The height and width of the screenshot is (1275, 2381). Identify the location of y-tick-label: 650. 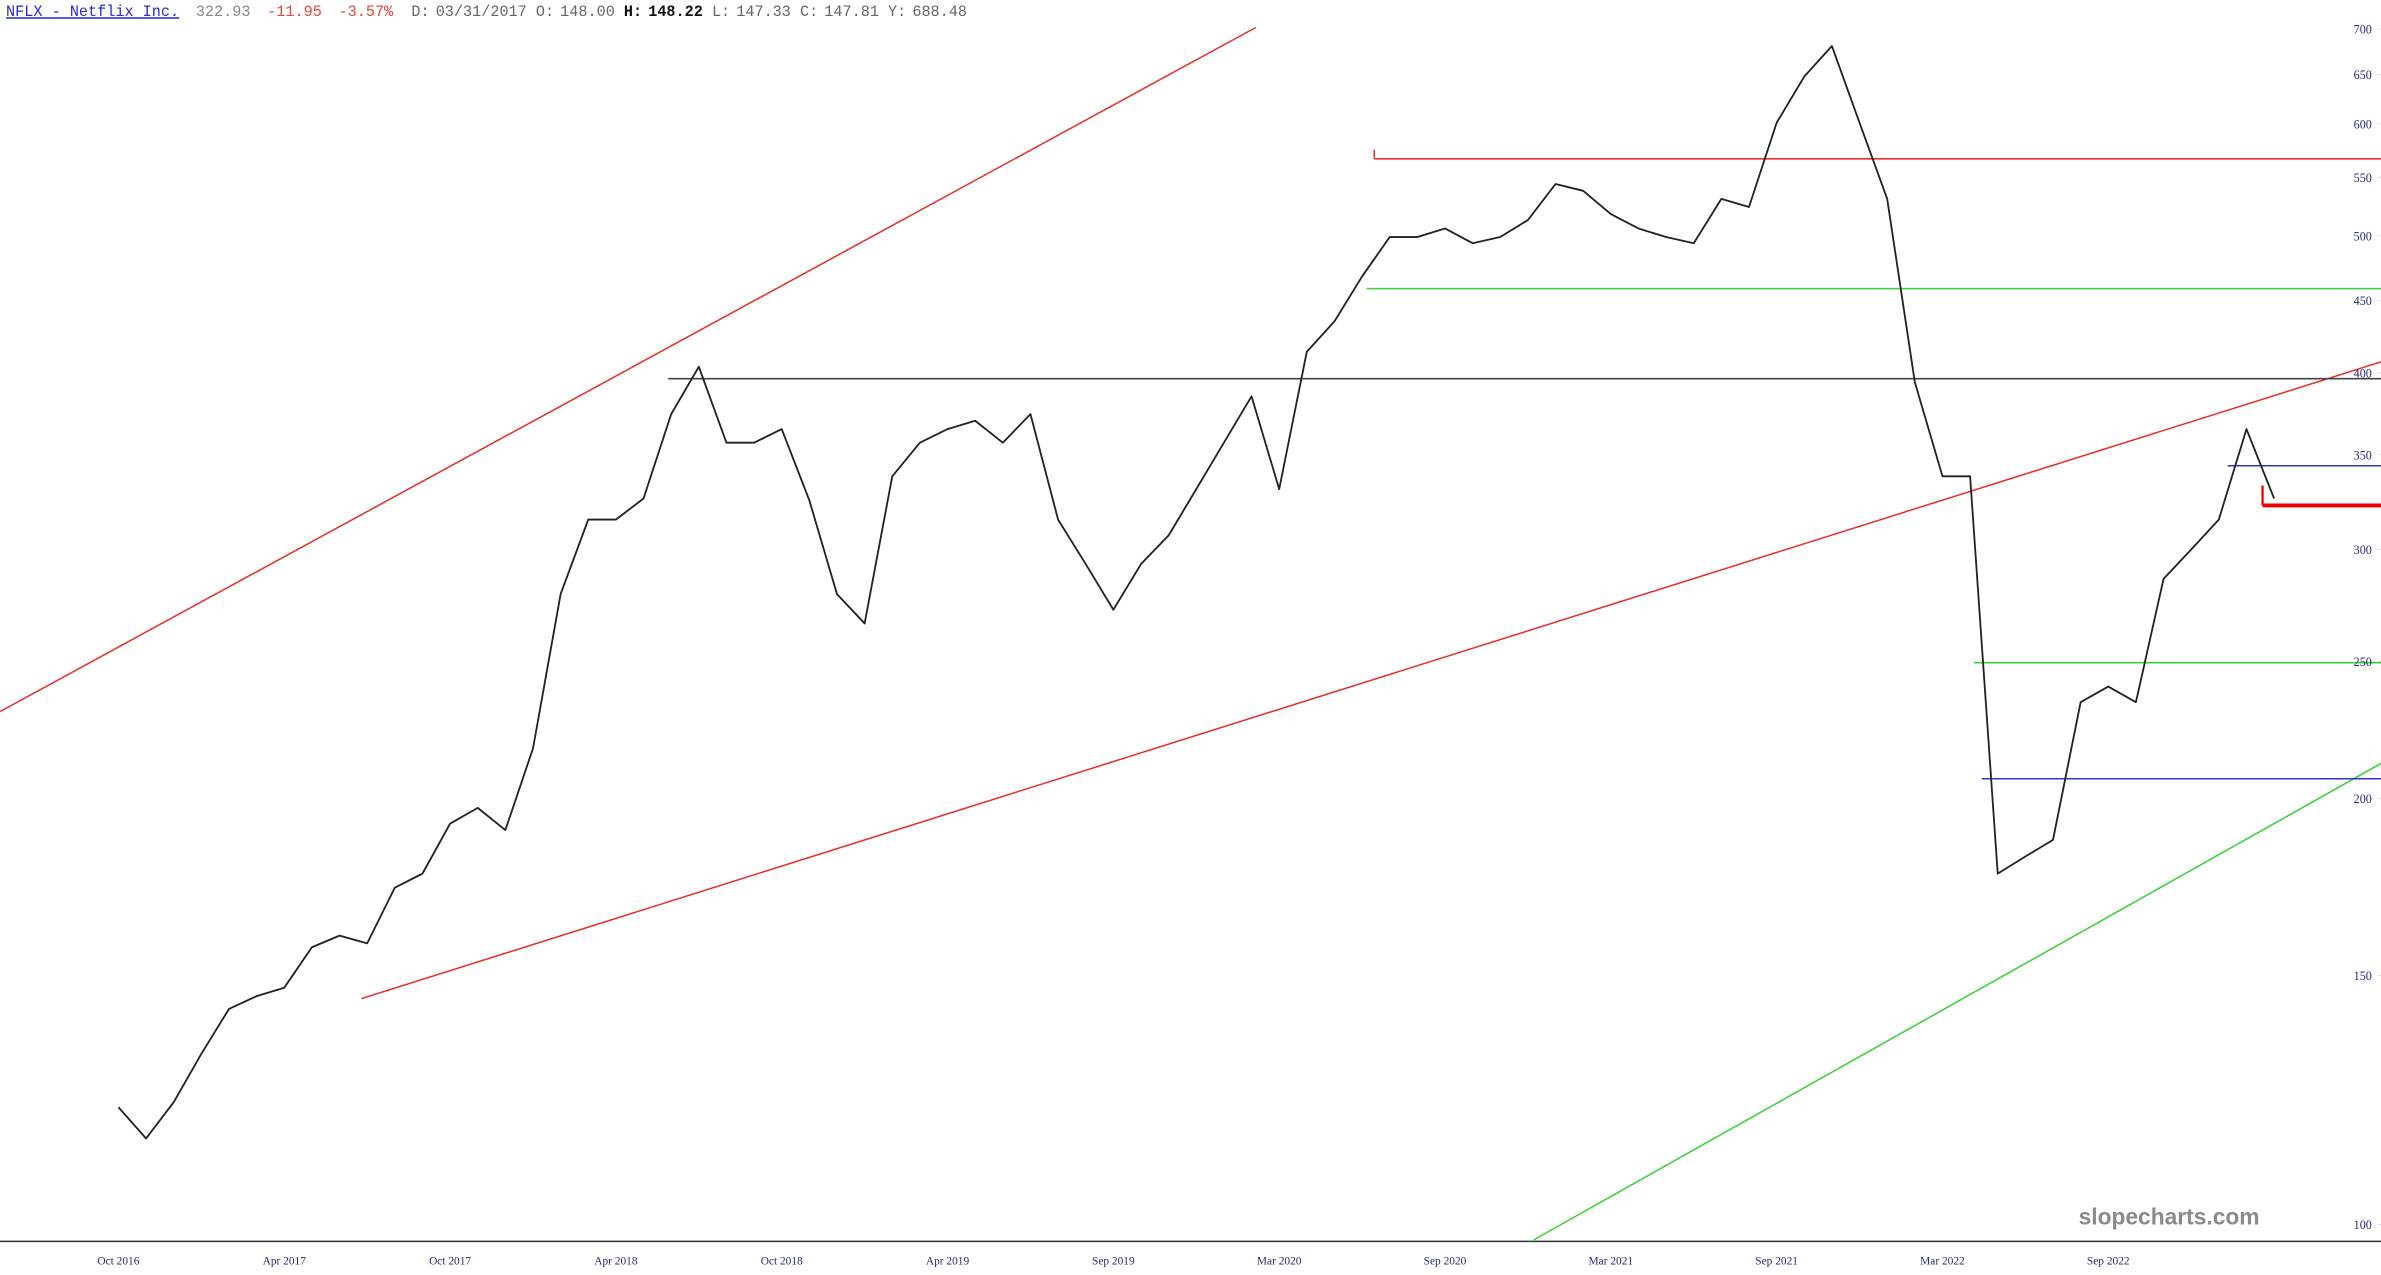
(2363, 75).